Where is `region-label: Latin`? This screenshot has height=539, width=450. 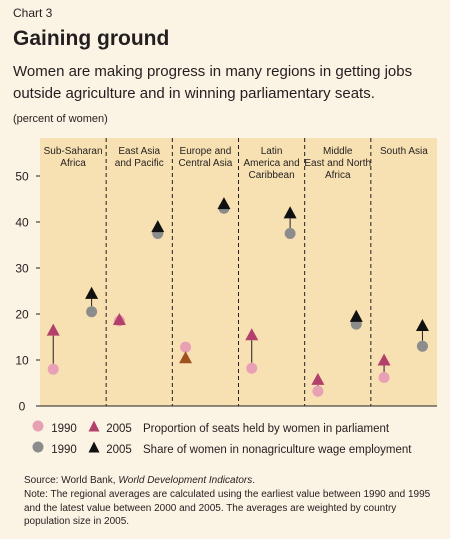
region-label: Latin is located at coordinates (272, 151).